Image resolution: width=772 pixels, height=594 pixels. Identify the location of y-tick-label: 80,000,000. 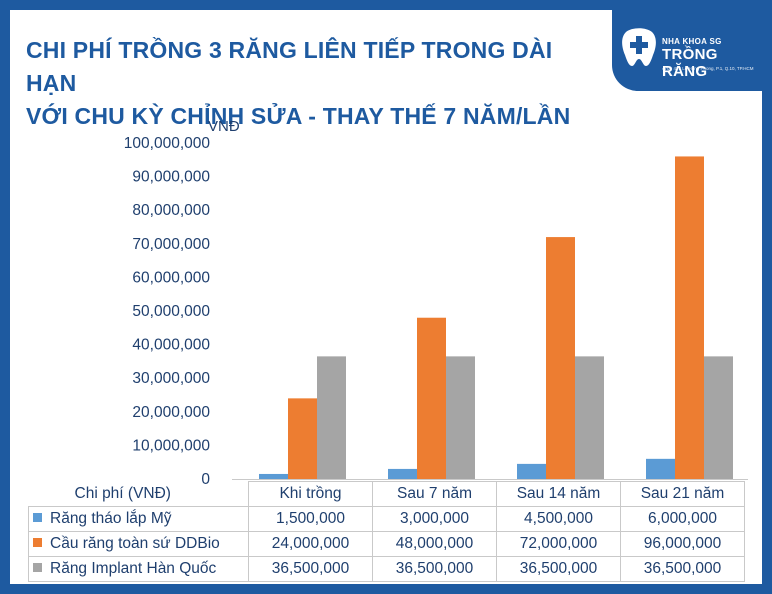
(171, 210).